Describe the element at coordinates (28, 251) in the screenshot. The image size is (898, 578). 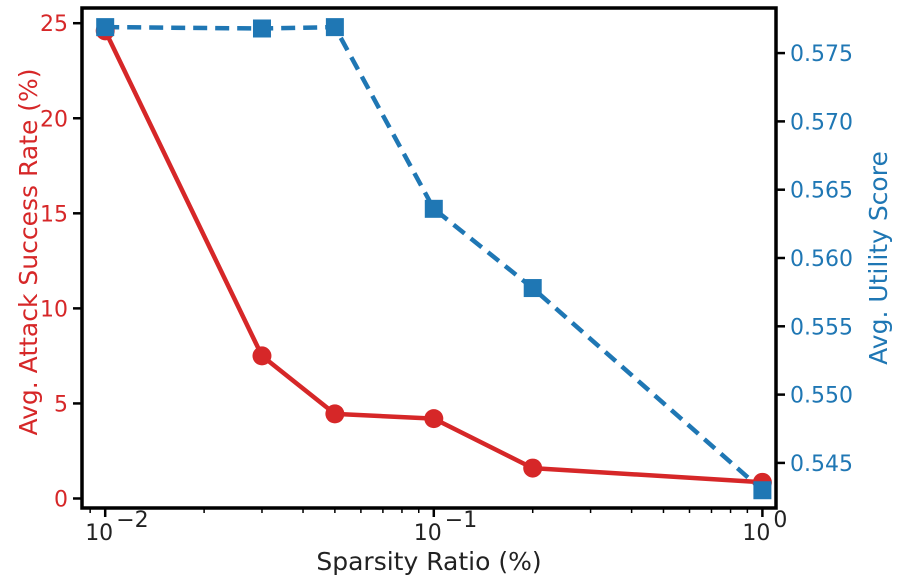
I see `left-axis-title: Avg. Attack Success Rate (%)` at that location.